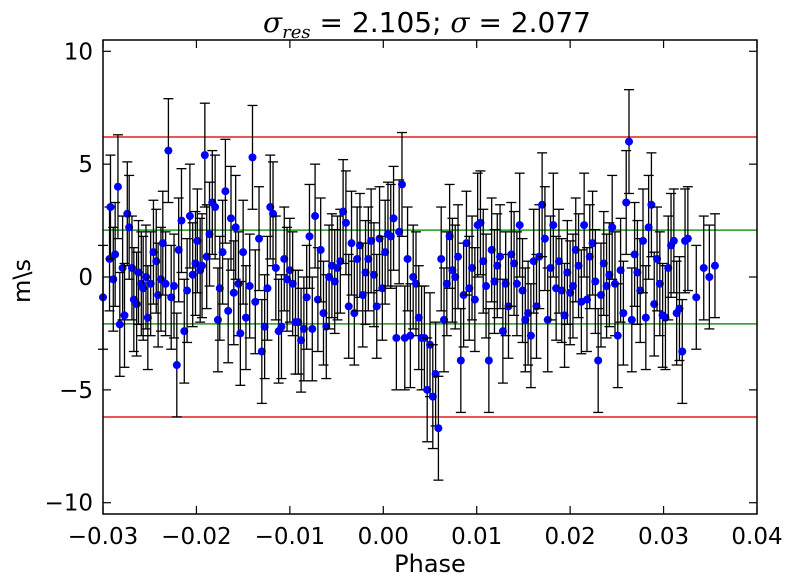 The image size is (797, 588). What do you see at coordinates (85, 278) in the screenshot?
I see `y-tick-label: 0` at bounding box center [85, 278].